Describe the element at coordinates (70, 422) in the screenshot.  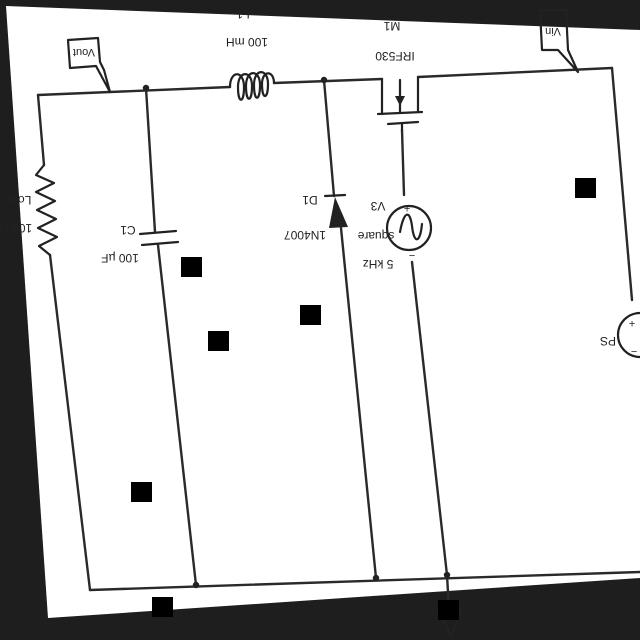
I see `wire-load-bottom` at that location.